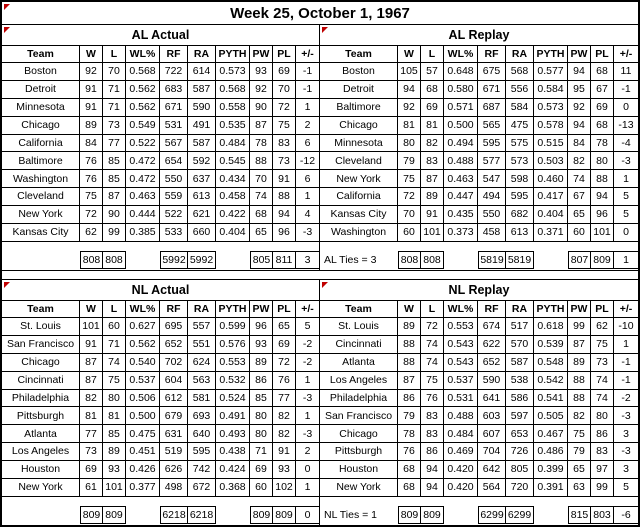 This screenshot has height=527, width=640. I want to click on stat-cell: 613, so click(202, 197).